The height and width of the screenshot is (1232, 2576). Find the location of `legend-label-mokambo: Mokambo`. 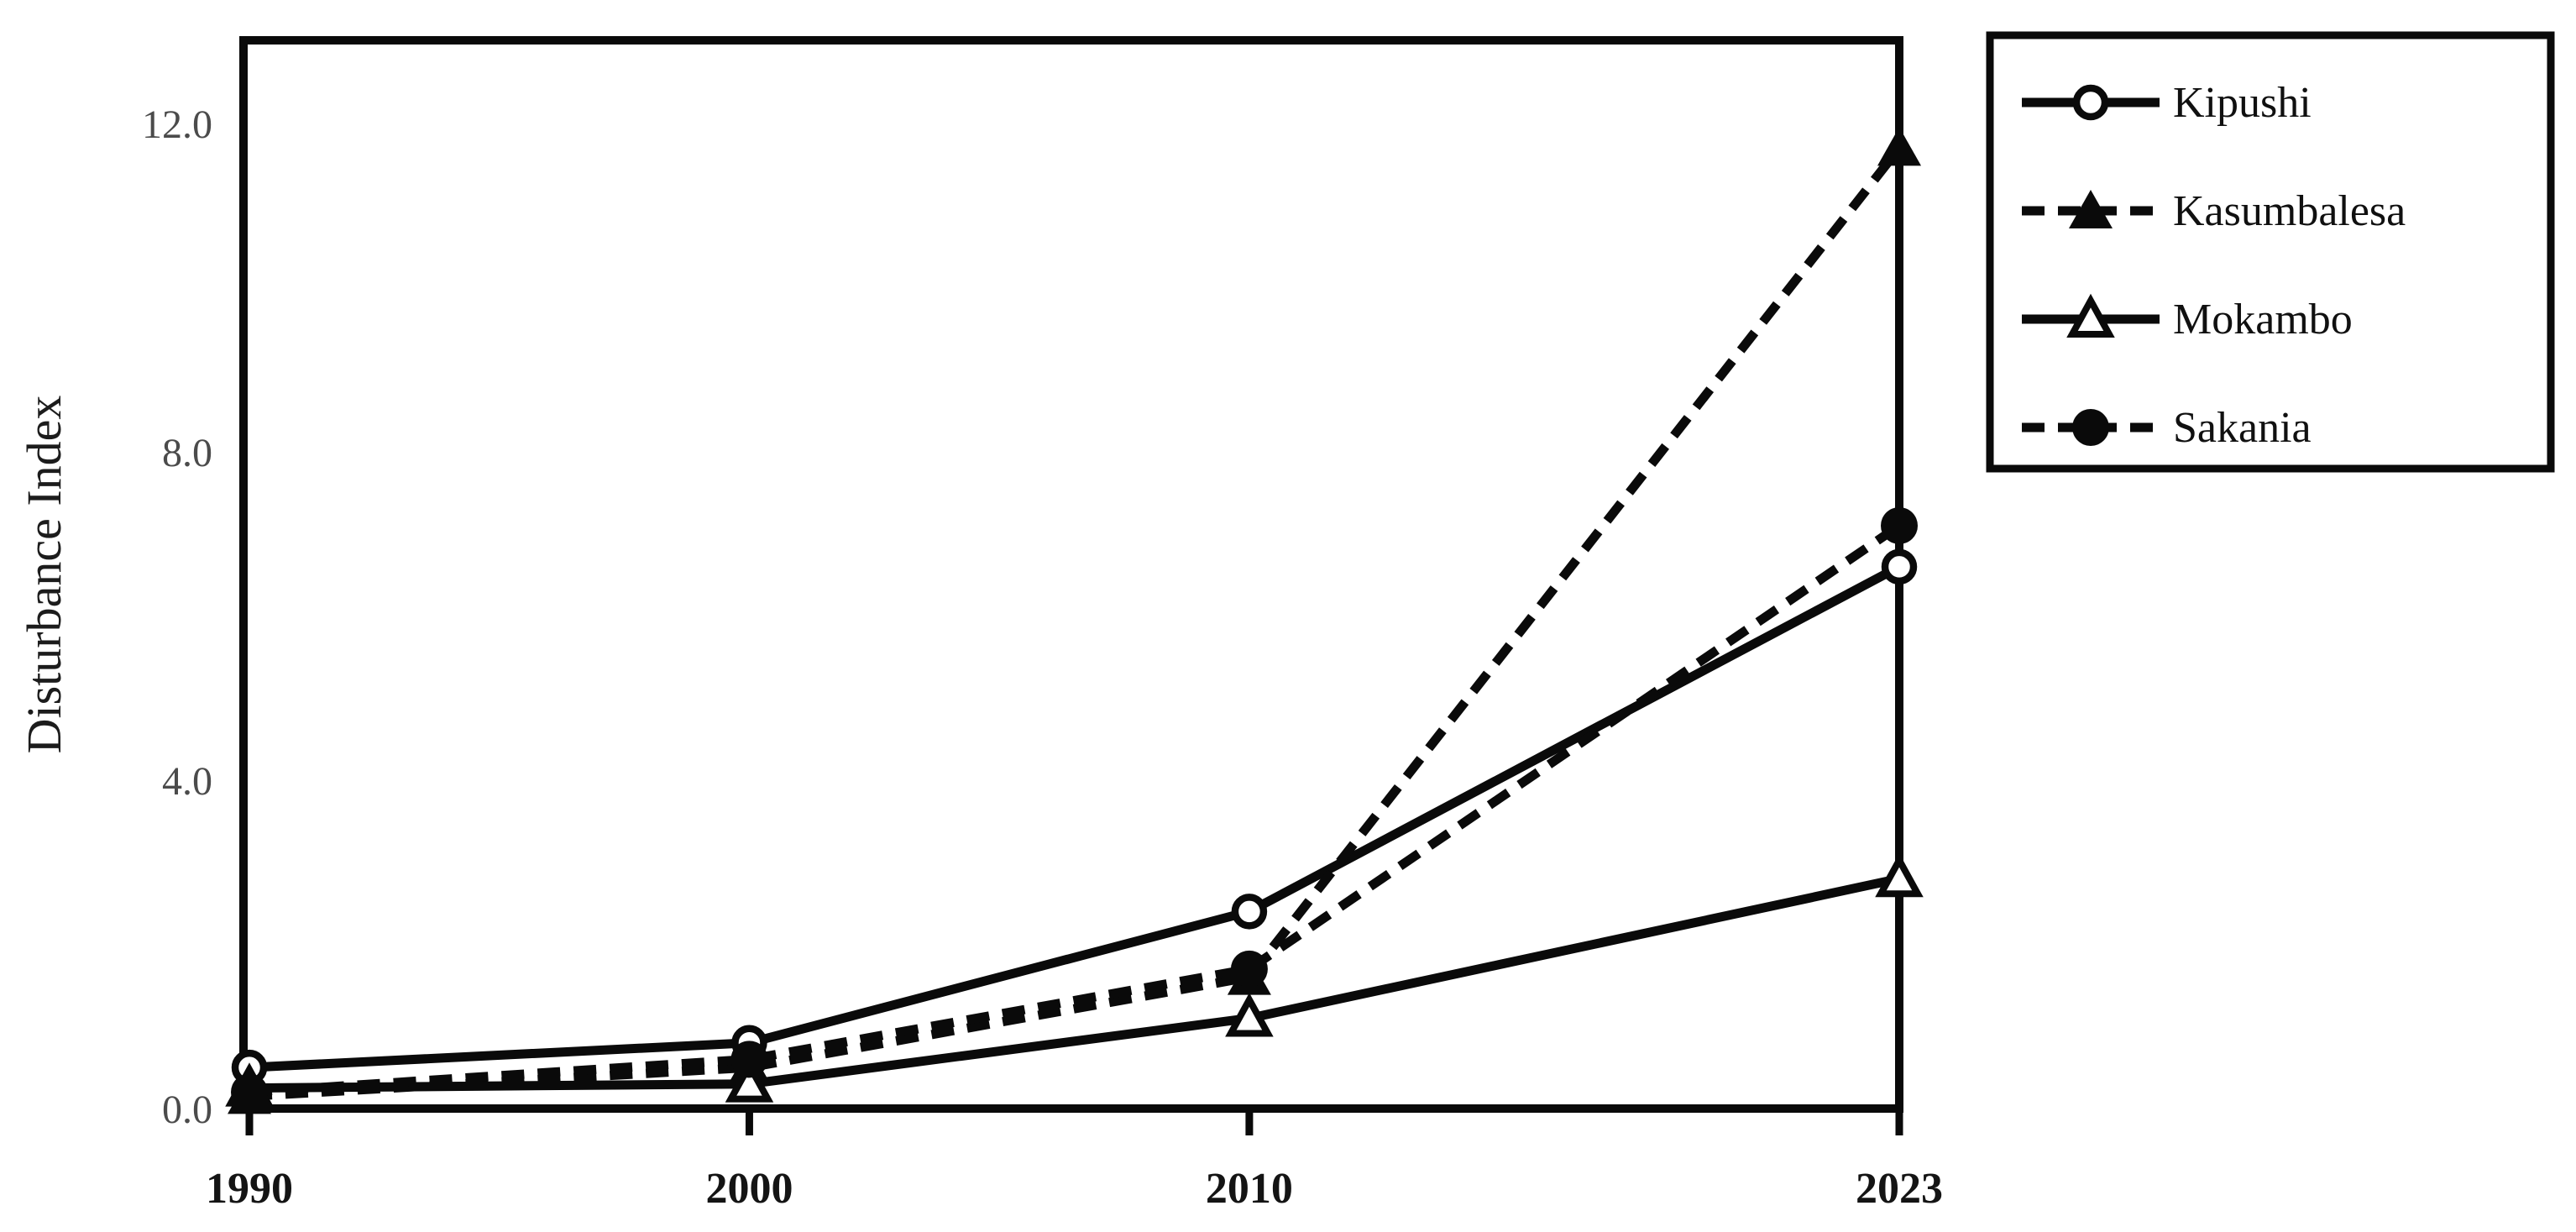

legend-label-mokambo: Mokambo is located at coordinates (2263, 319).